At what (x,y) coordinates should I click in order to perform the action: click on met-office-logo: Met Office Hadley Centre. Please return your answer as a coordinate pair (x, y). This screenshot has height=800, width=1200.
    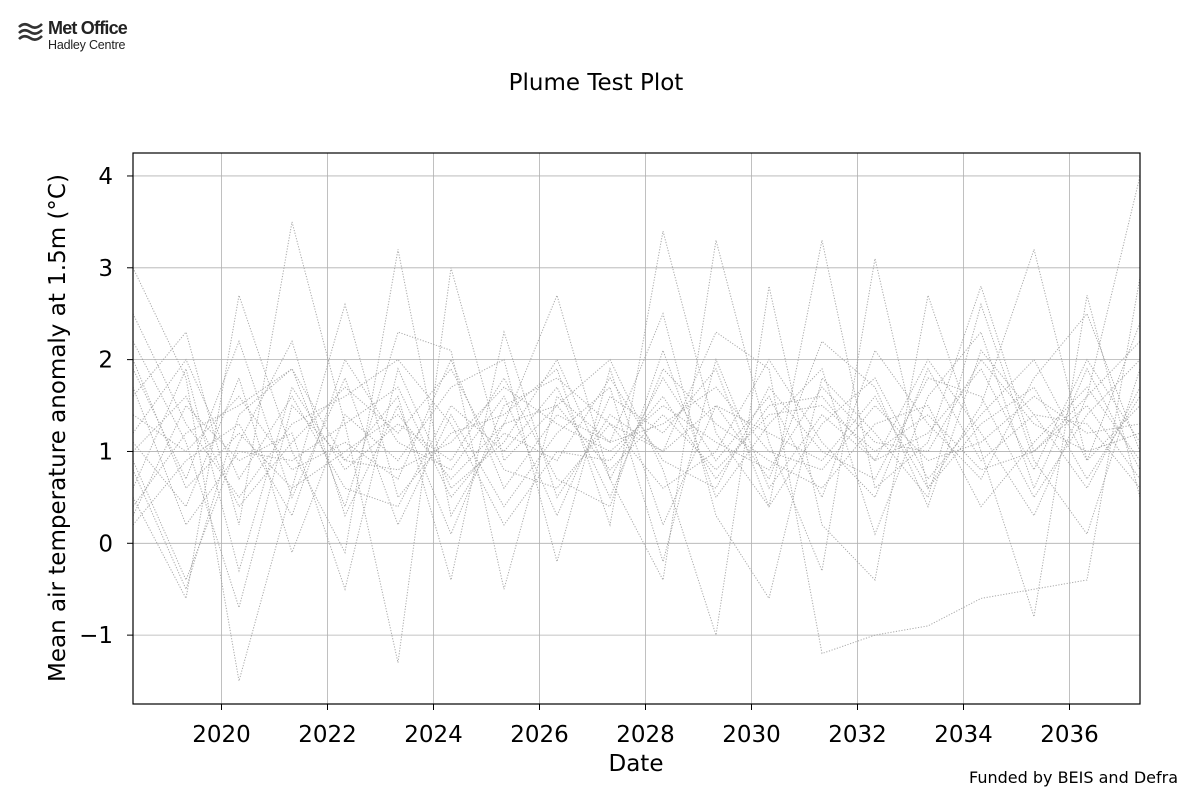
    Looking at the image, I should click on (83, 36).